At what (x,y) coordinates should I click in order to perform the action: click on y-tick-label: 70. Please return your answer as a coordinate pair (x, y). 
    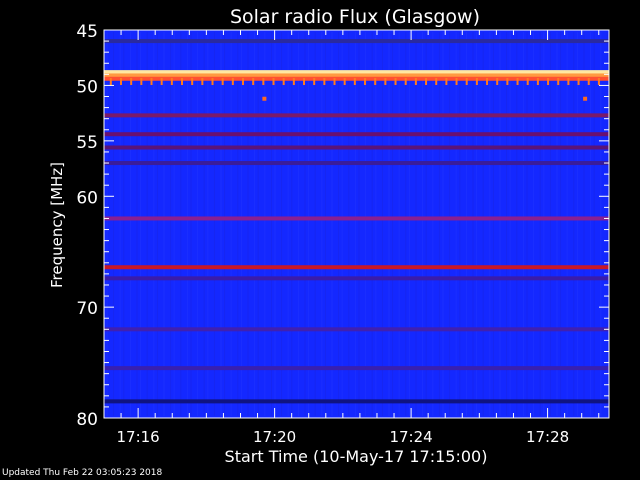
    Looking at the image, I should click on (87, 309).